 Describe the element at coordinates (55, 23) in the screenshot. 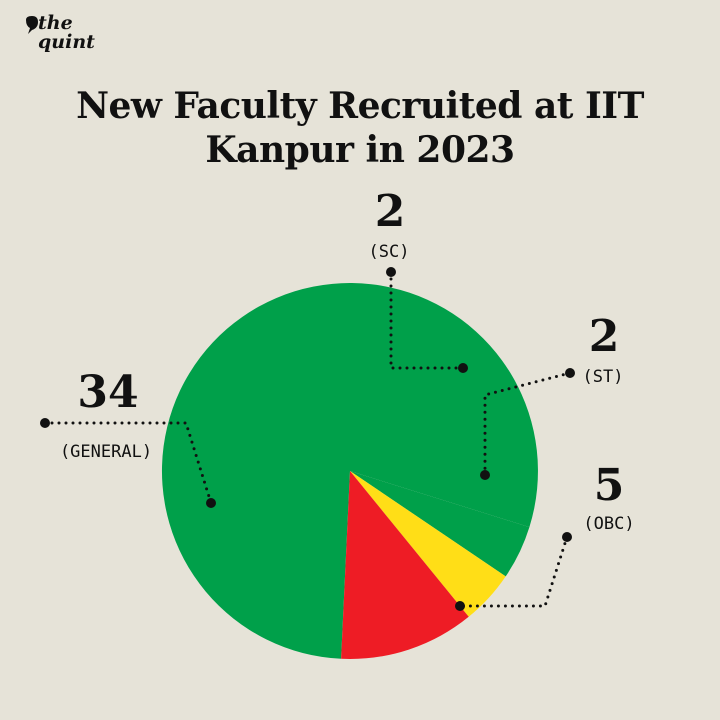

I see `brand-line-1: the` at that location.